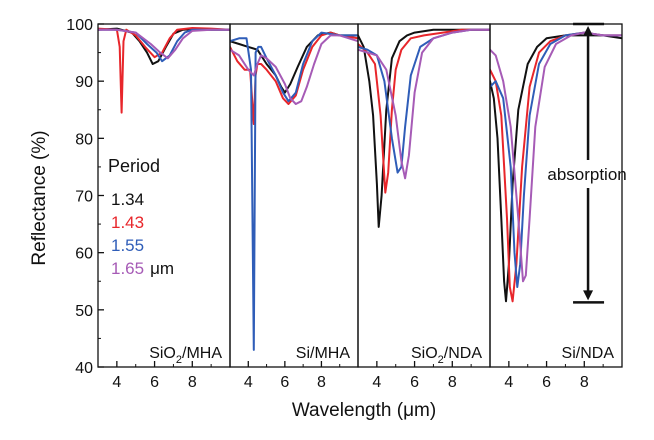 The width and height of the screenshot is (654, 440). I want to click on panel-2-series, so click(294, 191).